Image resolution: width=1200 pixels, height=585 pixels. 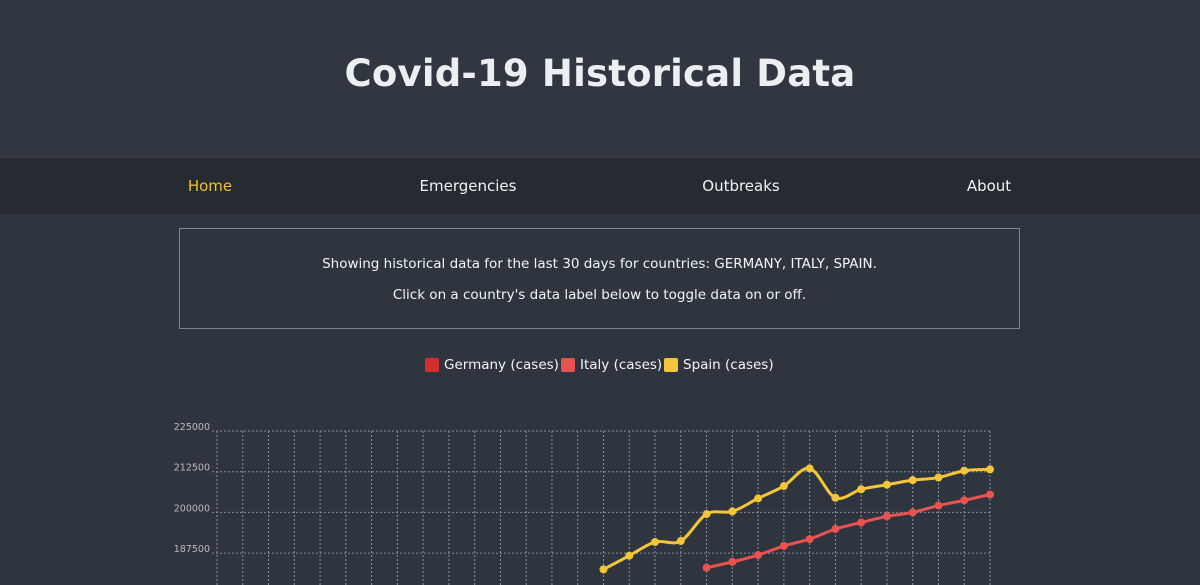 I want to click on series-line-spain, so click(x=796, y=518).